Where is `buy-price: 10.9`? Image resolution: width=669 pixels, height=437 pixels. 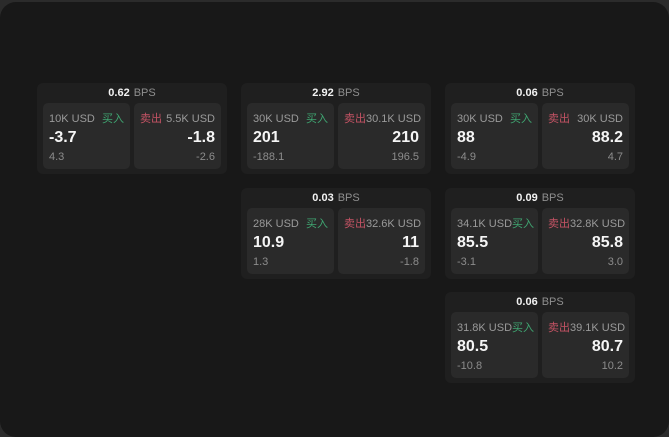
buy-price: 10.9 is located at coordinates (269, 242).